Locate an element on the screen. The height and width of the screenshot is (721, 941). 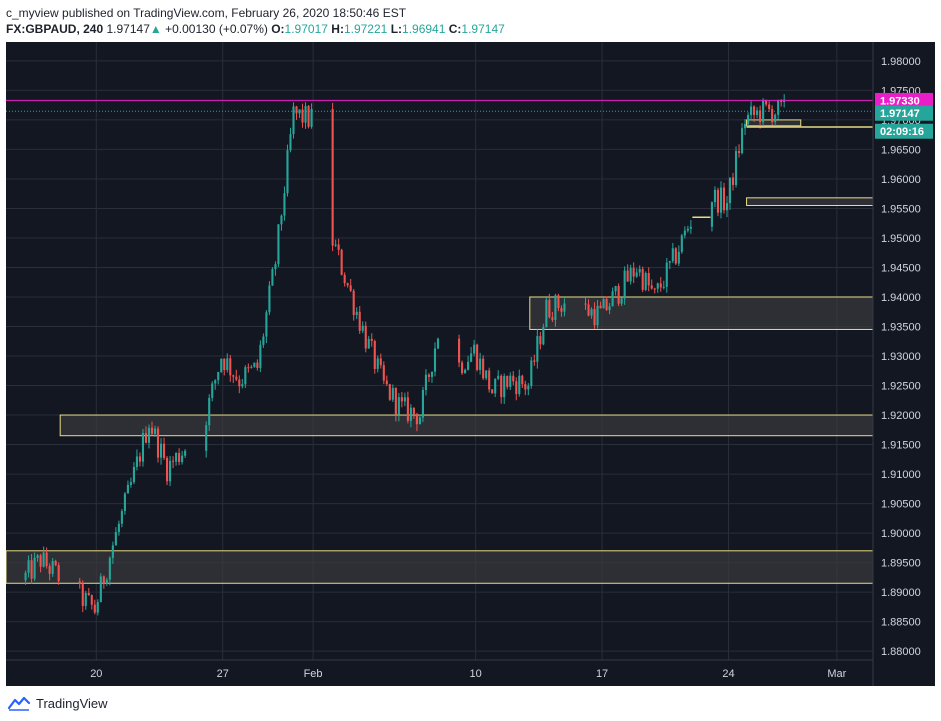
price-tick-label: 1.89500 is located at coordinates (901, 564).